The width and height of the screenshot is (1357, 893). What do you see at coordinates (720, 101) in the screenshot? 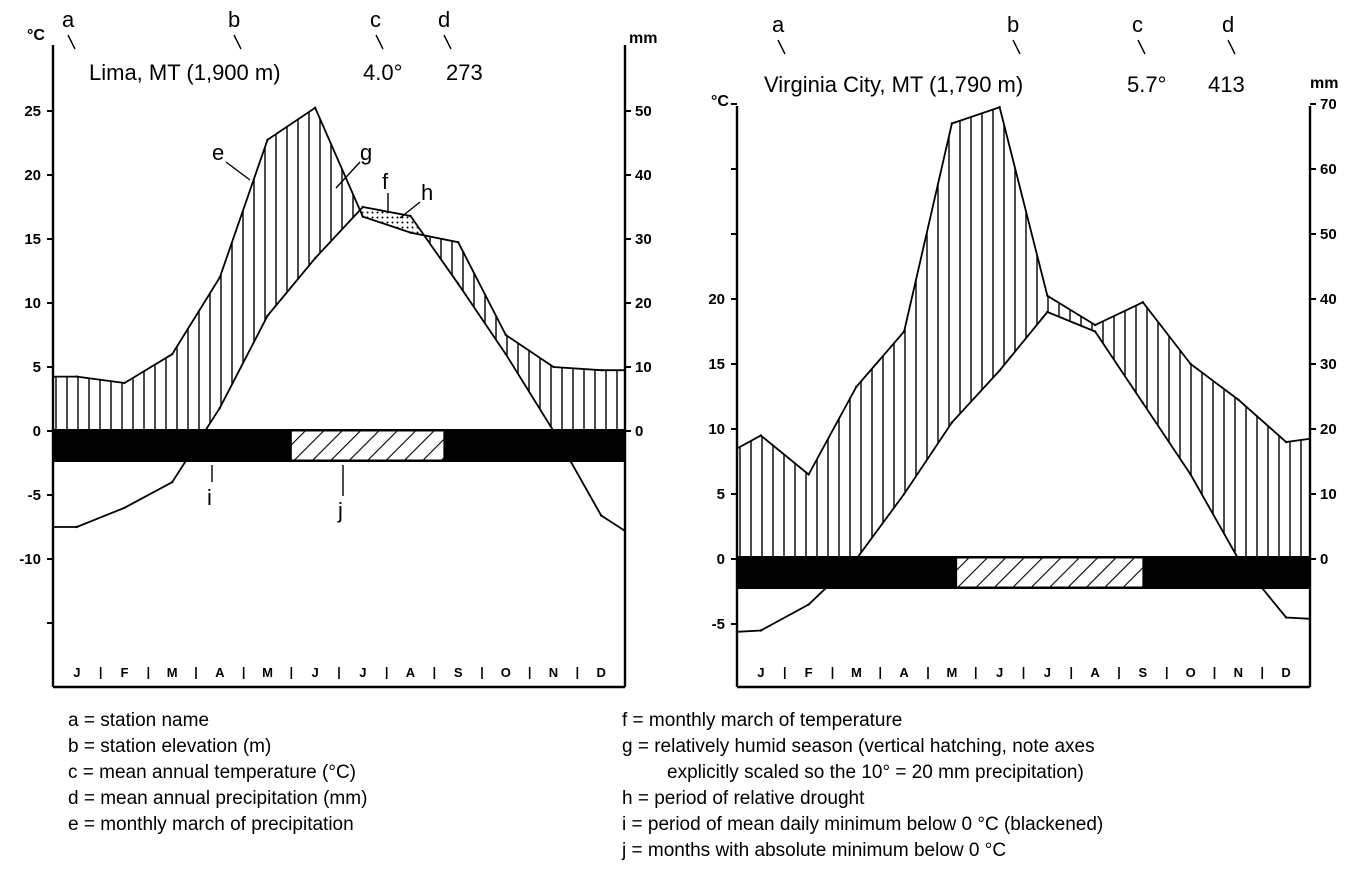
I see `celsius-unit-label: °C` at bounding box center [720, 101].